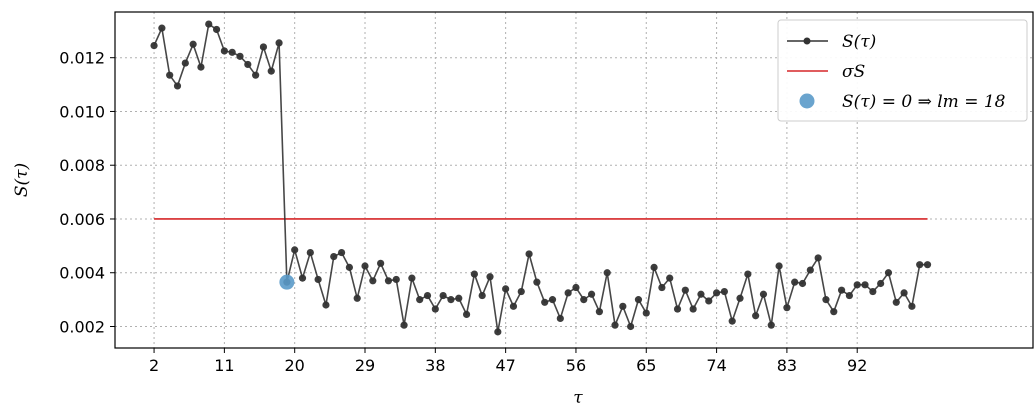 This screenshot has width=1035, height=408. Describe the element at coordinates (902, 70) in the screenshot. I see `legend-box` at that location.